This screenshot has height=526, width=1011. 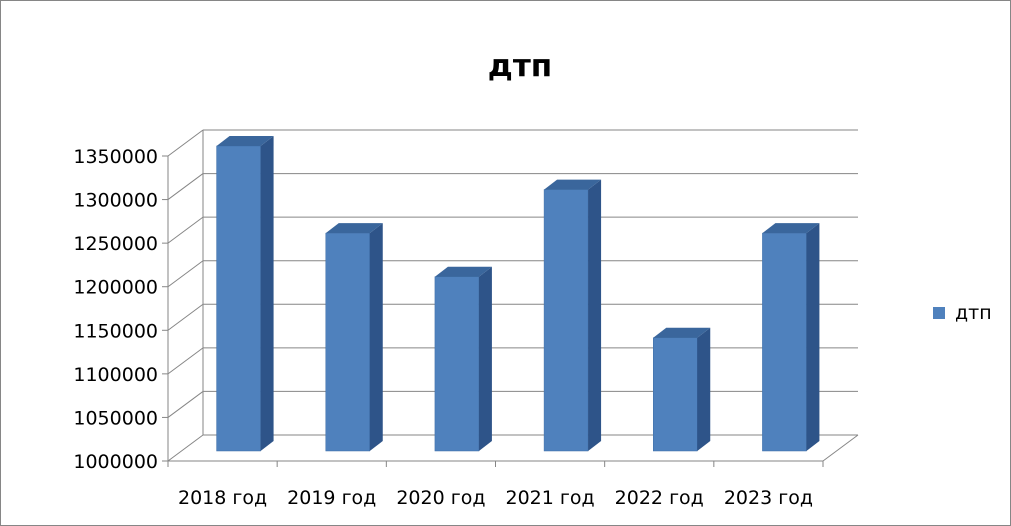 What do you see at coordinates (222, 498) in the screenshot?
I see `x-tick-label: 2018 год` at bounding box center [222, 498].